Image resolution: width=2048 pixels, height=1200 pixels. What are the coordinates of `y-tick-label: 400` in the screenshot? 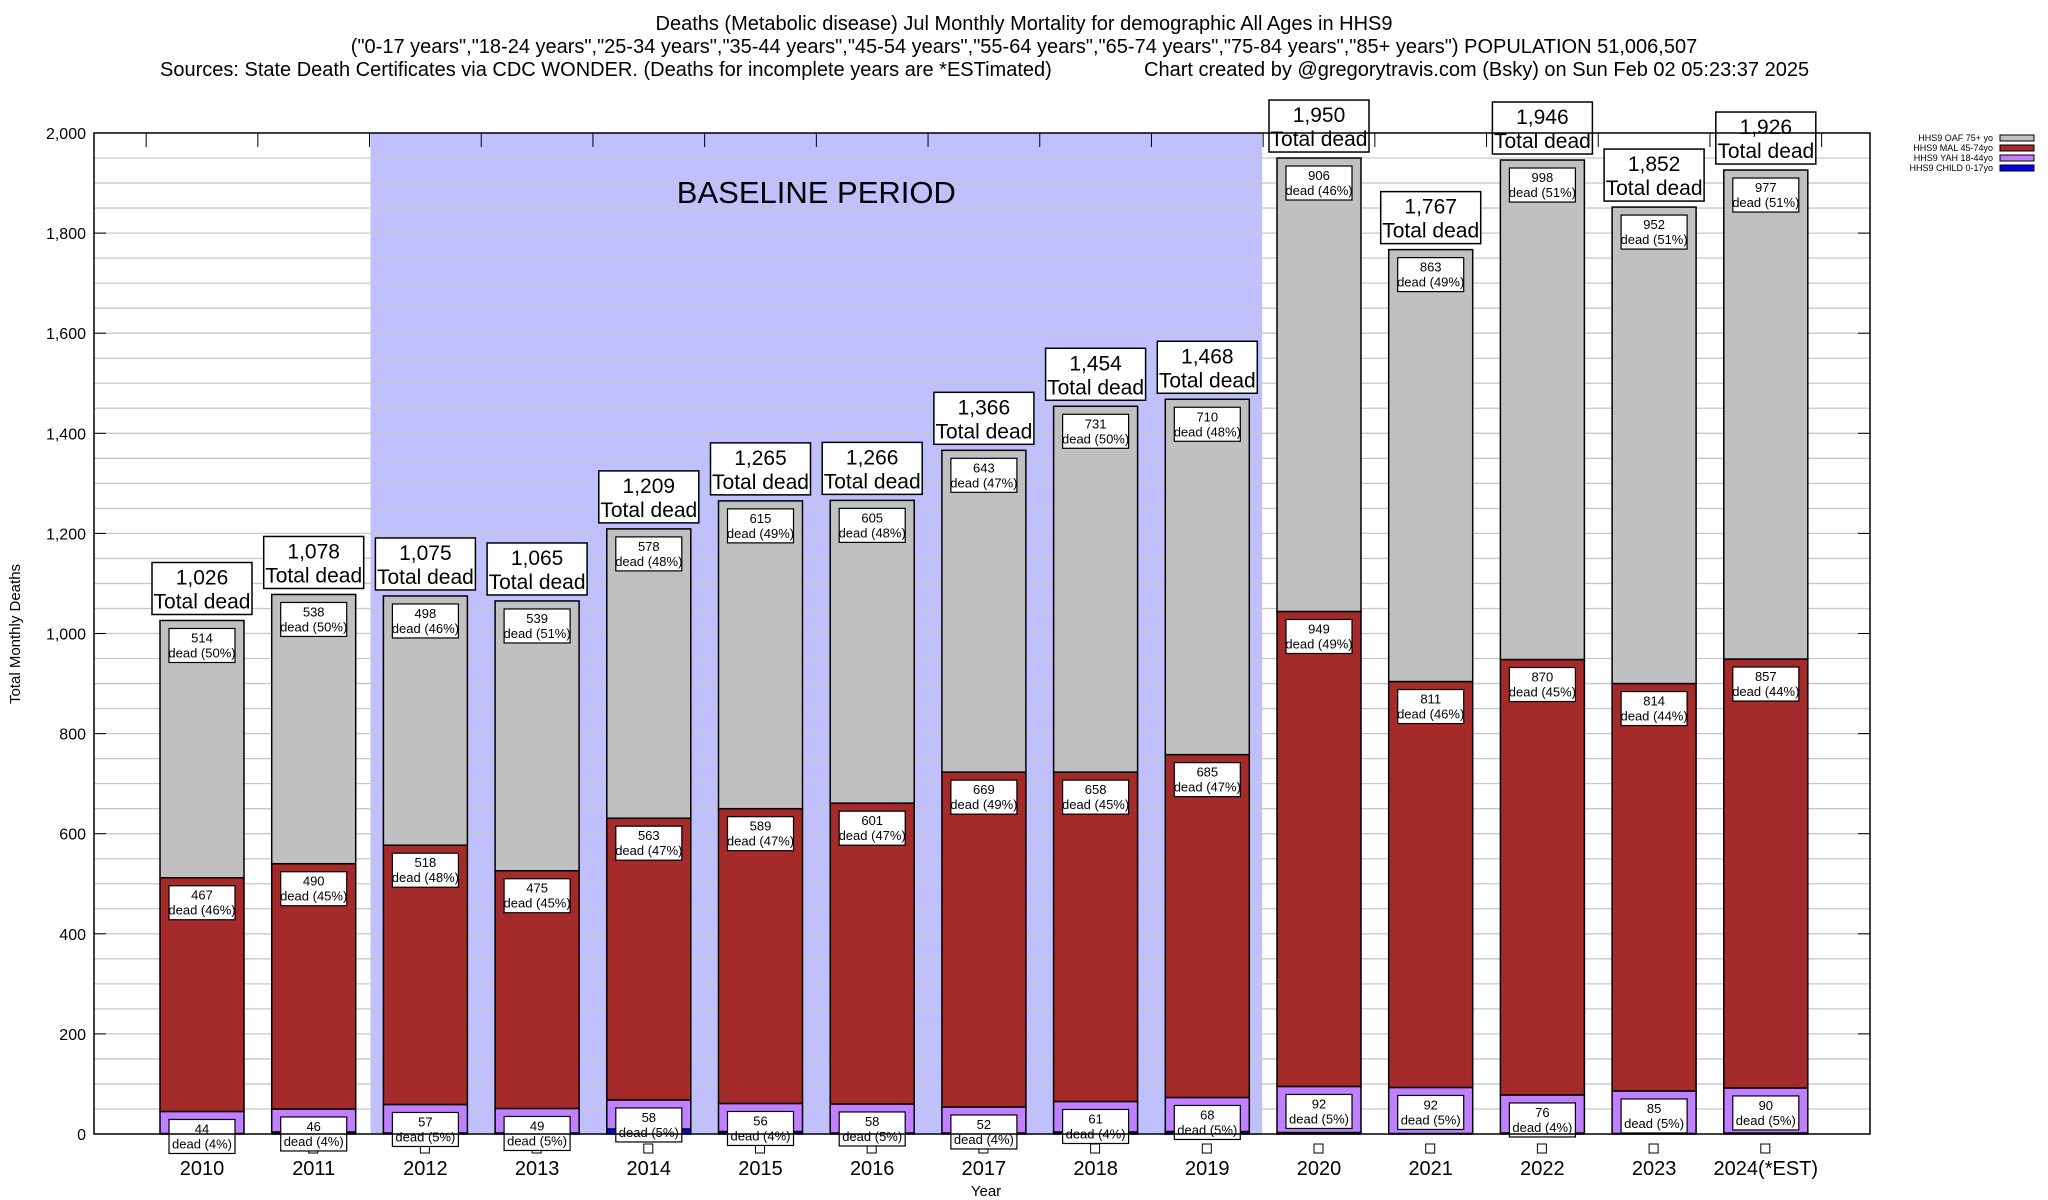 It's located at (72, 935).